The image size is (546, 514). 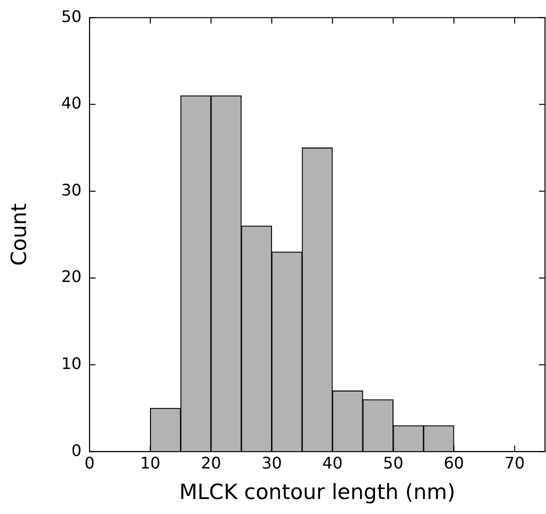 I want to click on x-tick-label: 50, so click(x=393, y=462).